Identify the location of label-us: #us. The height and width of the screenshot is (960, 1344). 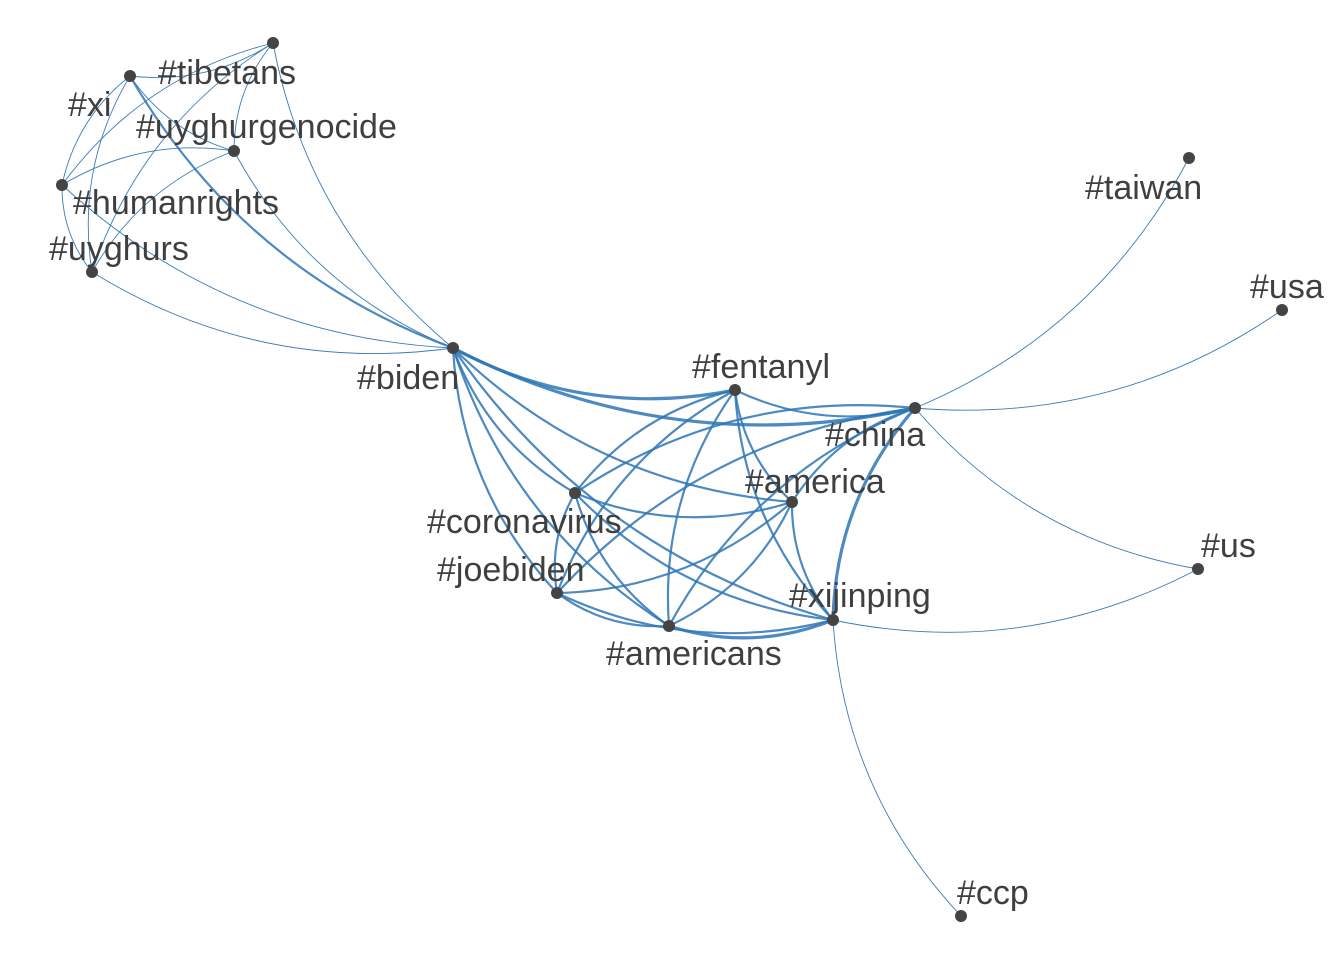
(1228, 546).